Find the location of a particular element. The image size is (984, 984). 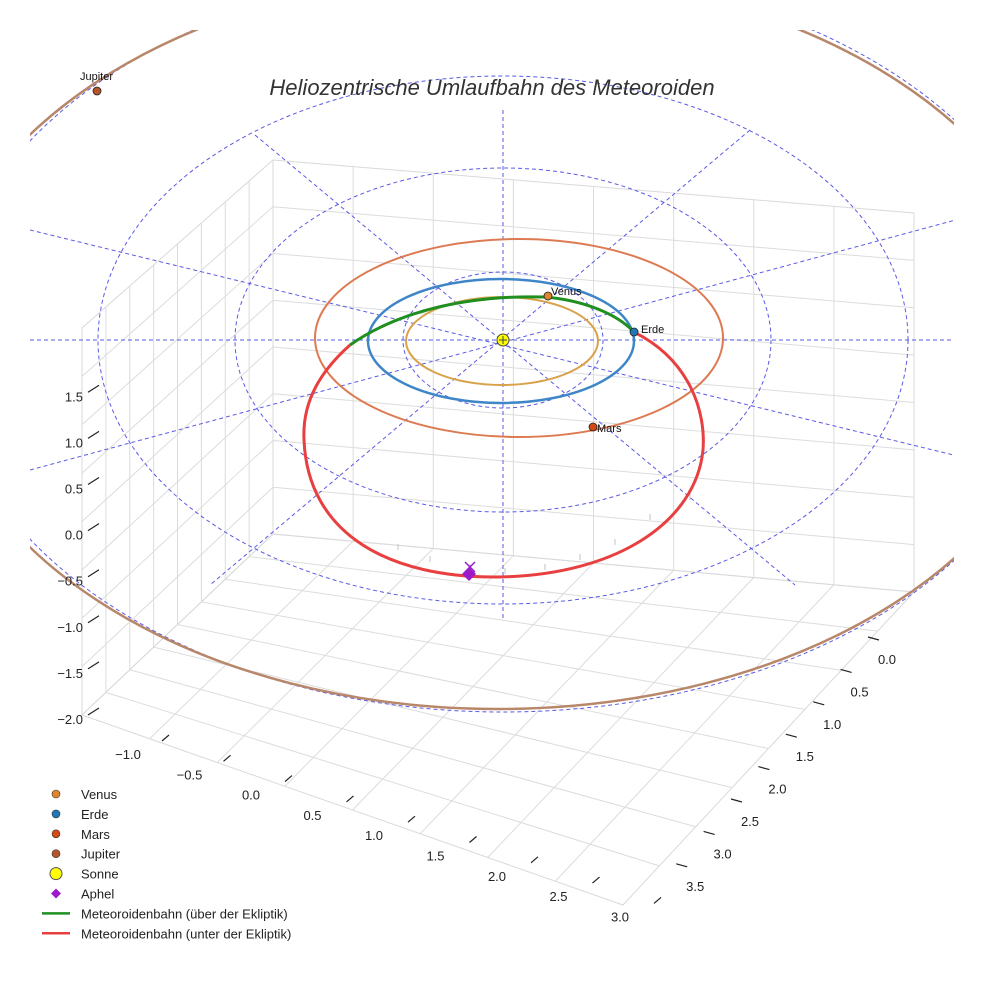

orbit-erde is located at coordinates (501, 341).